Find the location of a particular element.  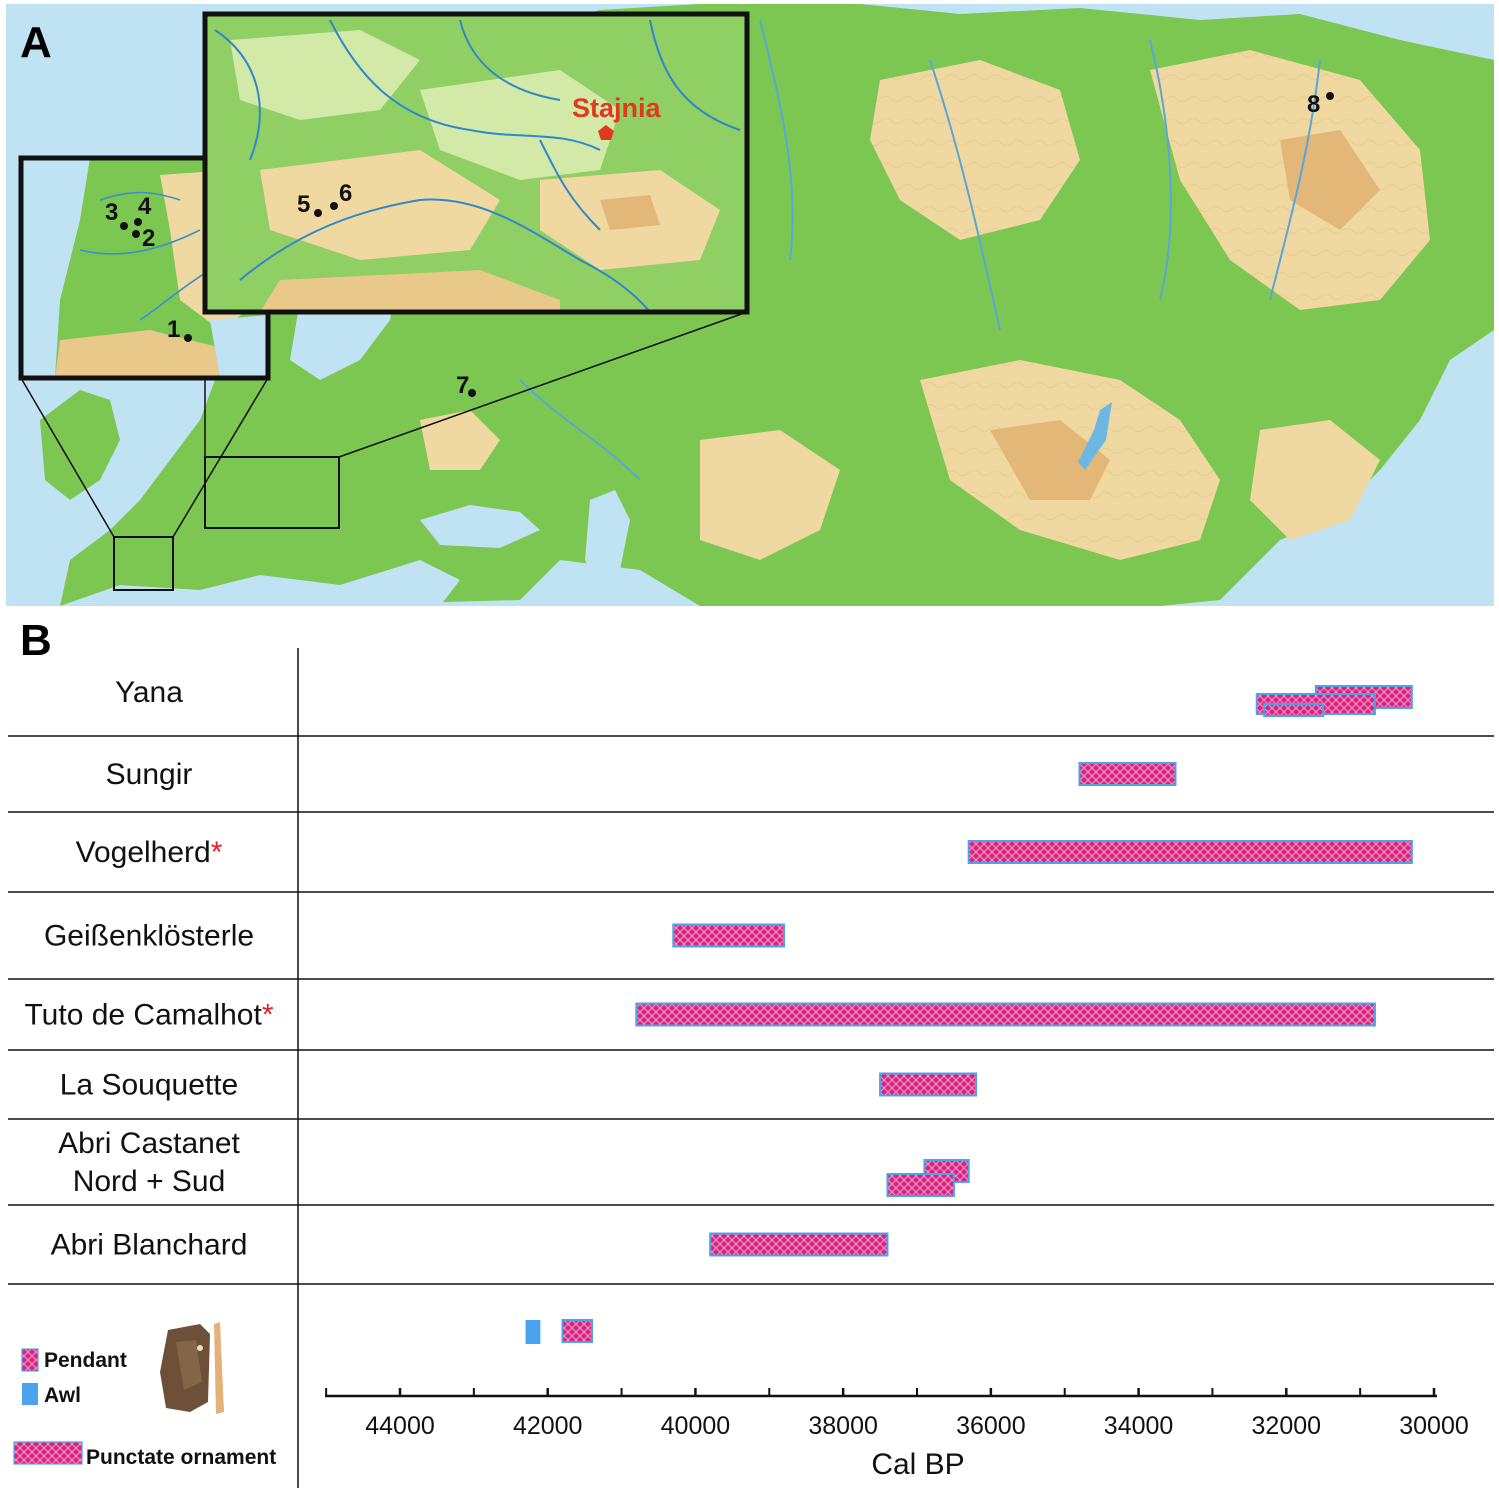

row-label: Yana is located at coordinates (149, 692).